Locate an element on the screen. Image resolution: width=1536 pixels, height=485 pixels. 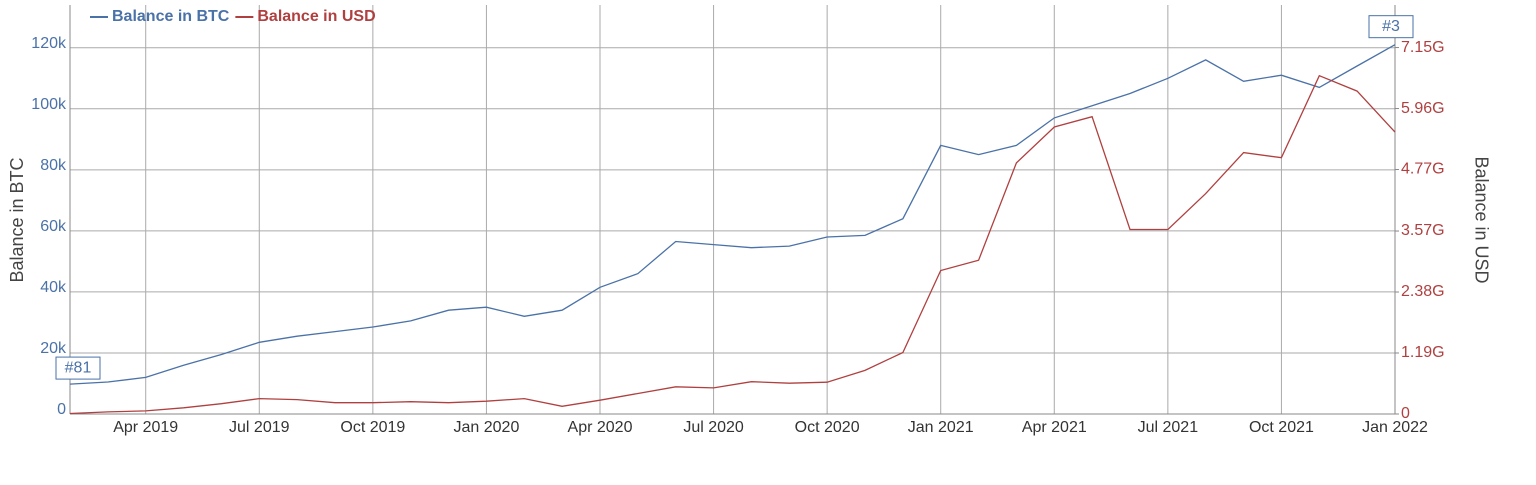
legend-label: Balance in BTC is located at coordinates (171, 16).